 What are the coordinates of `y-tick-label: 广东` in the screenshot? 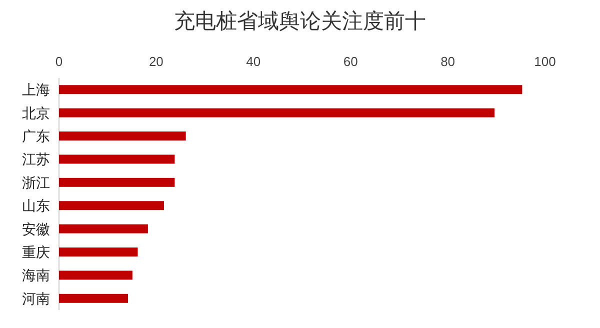 It's located at (36, 137).